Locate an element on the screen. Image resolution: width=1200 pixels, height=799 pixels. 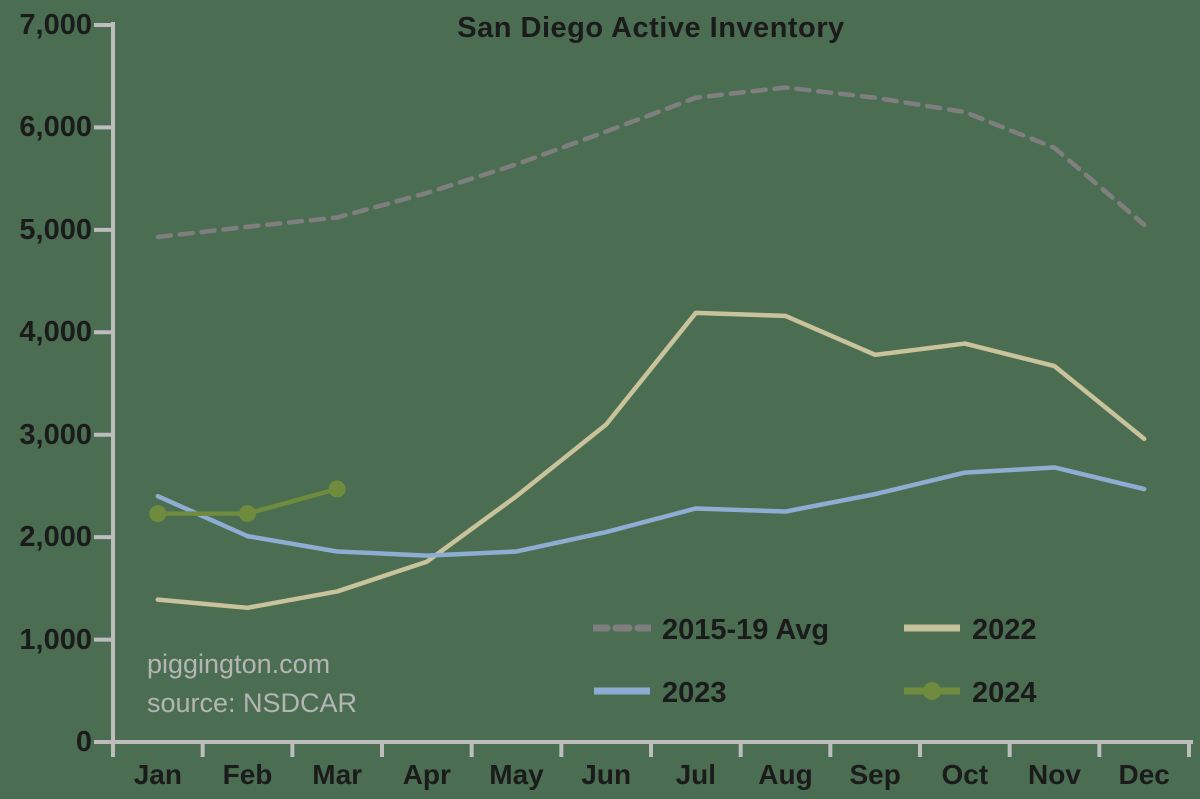
legend-label: 2023 is located at coordinates (694, 693).